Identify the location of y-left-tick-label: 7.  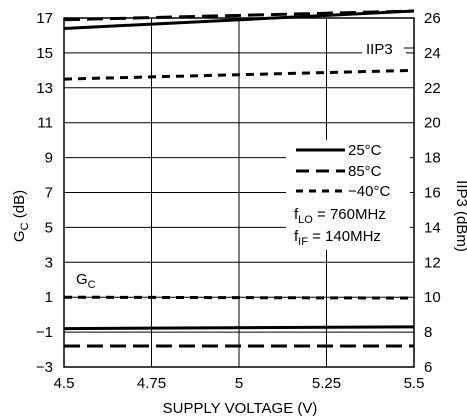
(49, 193).